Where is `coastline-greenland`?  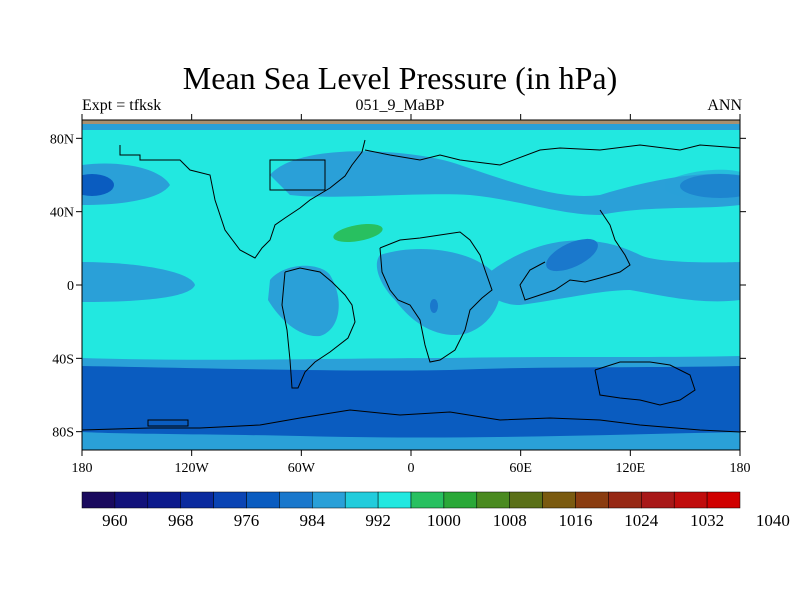 coastline-greenland is located at coordinates (297, 175).